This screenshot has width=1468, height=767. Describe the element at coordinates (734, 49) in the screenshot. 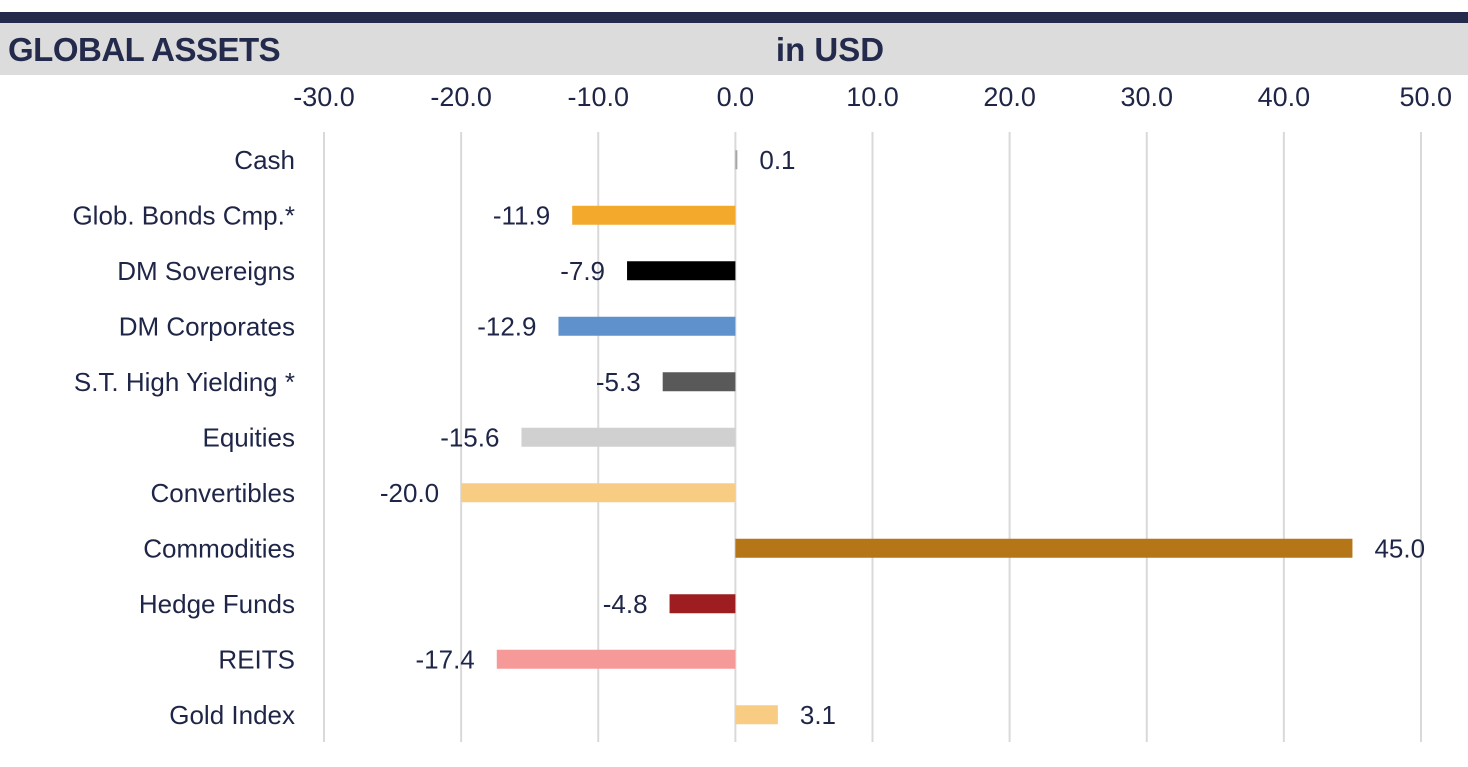

I see `header-band` at that location.